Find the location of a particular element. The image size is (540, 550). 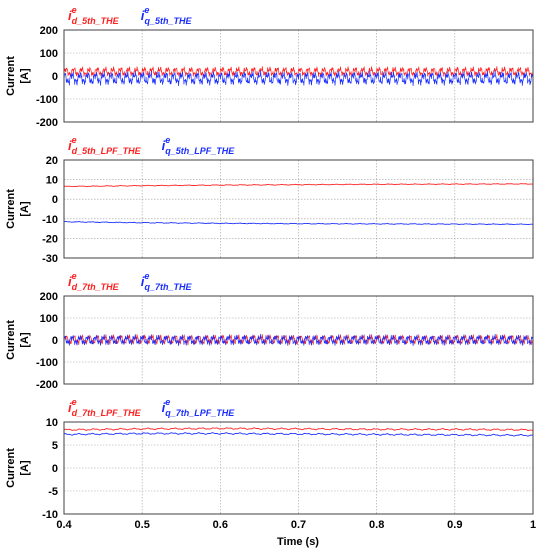

legend-label: ie d_7th_THE is located at coordinates (94, 281).